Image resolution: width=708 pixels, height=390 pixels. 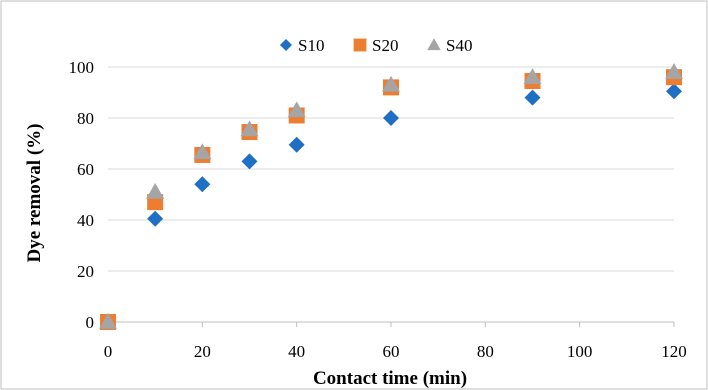 What do you see at coordinates (202, 351) in the screenshot?
I see `x-tick-label: 20` at bounding box center [202, 351].